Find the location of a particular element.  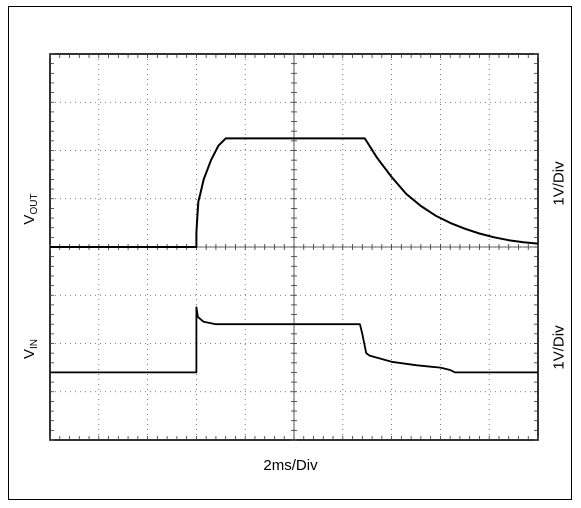

vin-trace-label: VIN is located at coordinates (30, 349).